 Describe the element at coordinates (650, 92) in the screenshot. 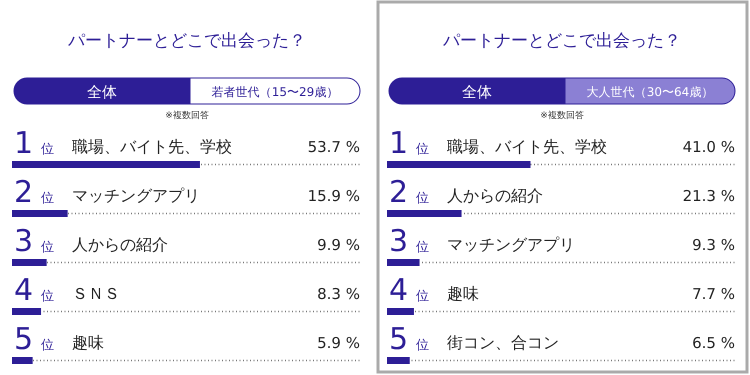

I see `text: 大人世代（30〜64歳）` at that location.